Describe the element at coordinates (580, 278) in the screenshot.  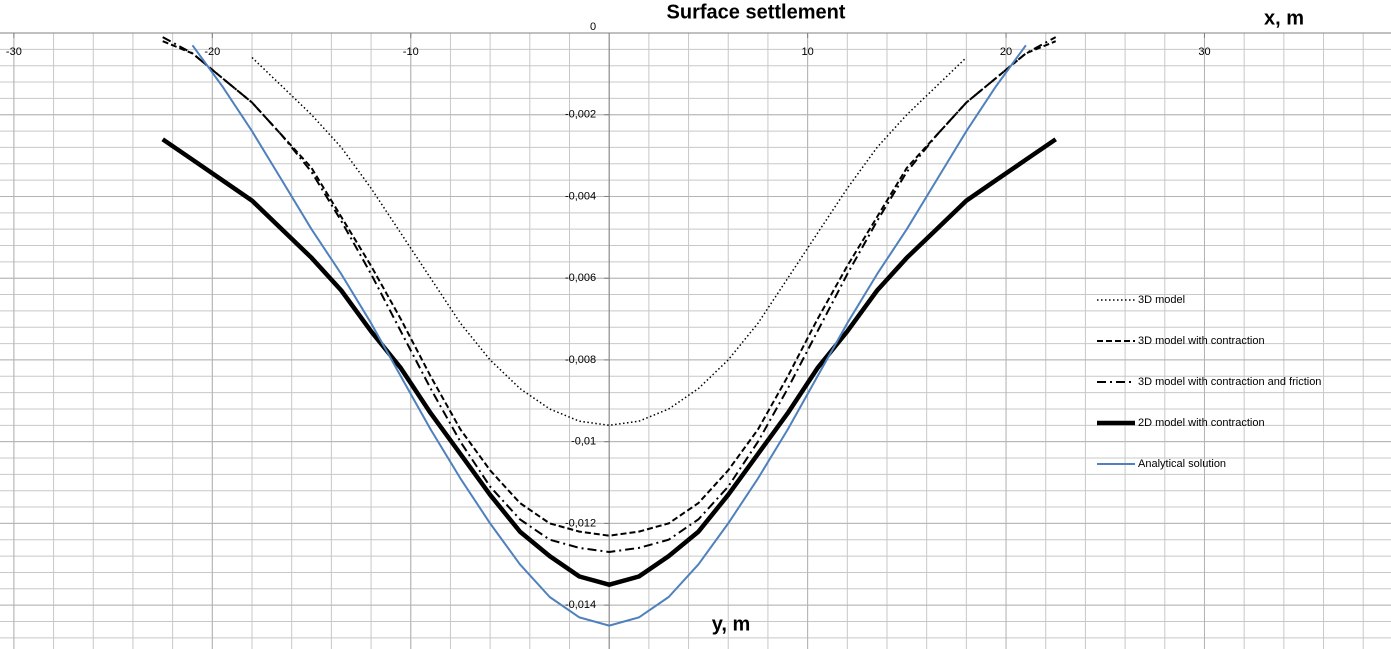
I see `y-tick-label: -0,006` at that location.